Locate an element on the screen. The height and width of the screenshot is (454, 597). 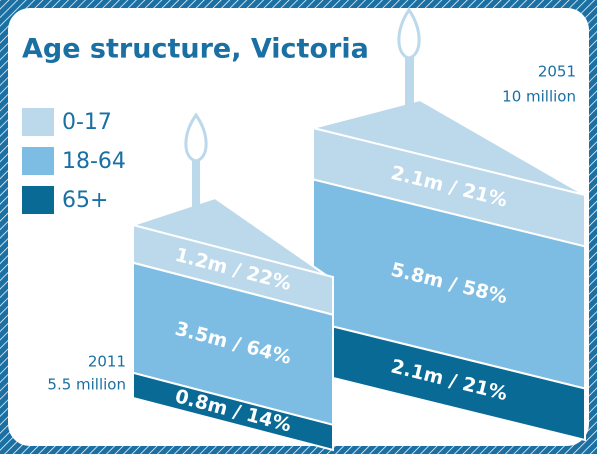
legend-label: 65+ is located at coordinates (85, 200).